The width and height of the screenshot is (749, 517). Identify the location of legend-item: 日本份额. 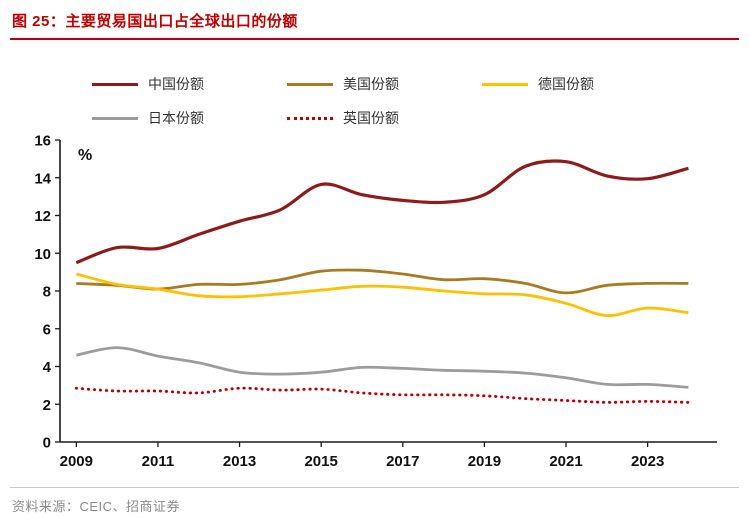
(189, 118).